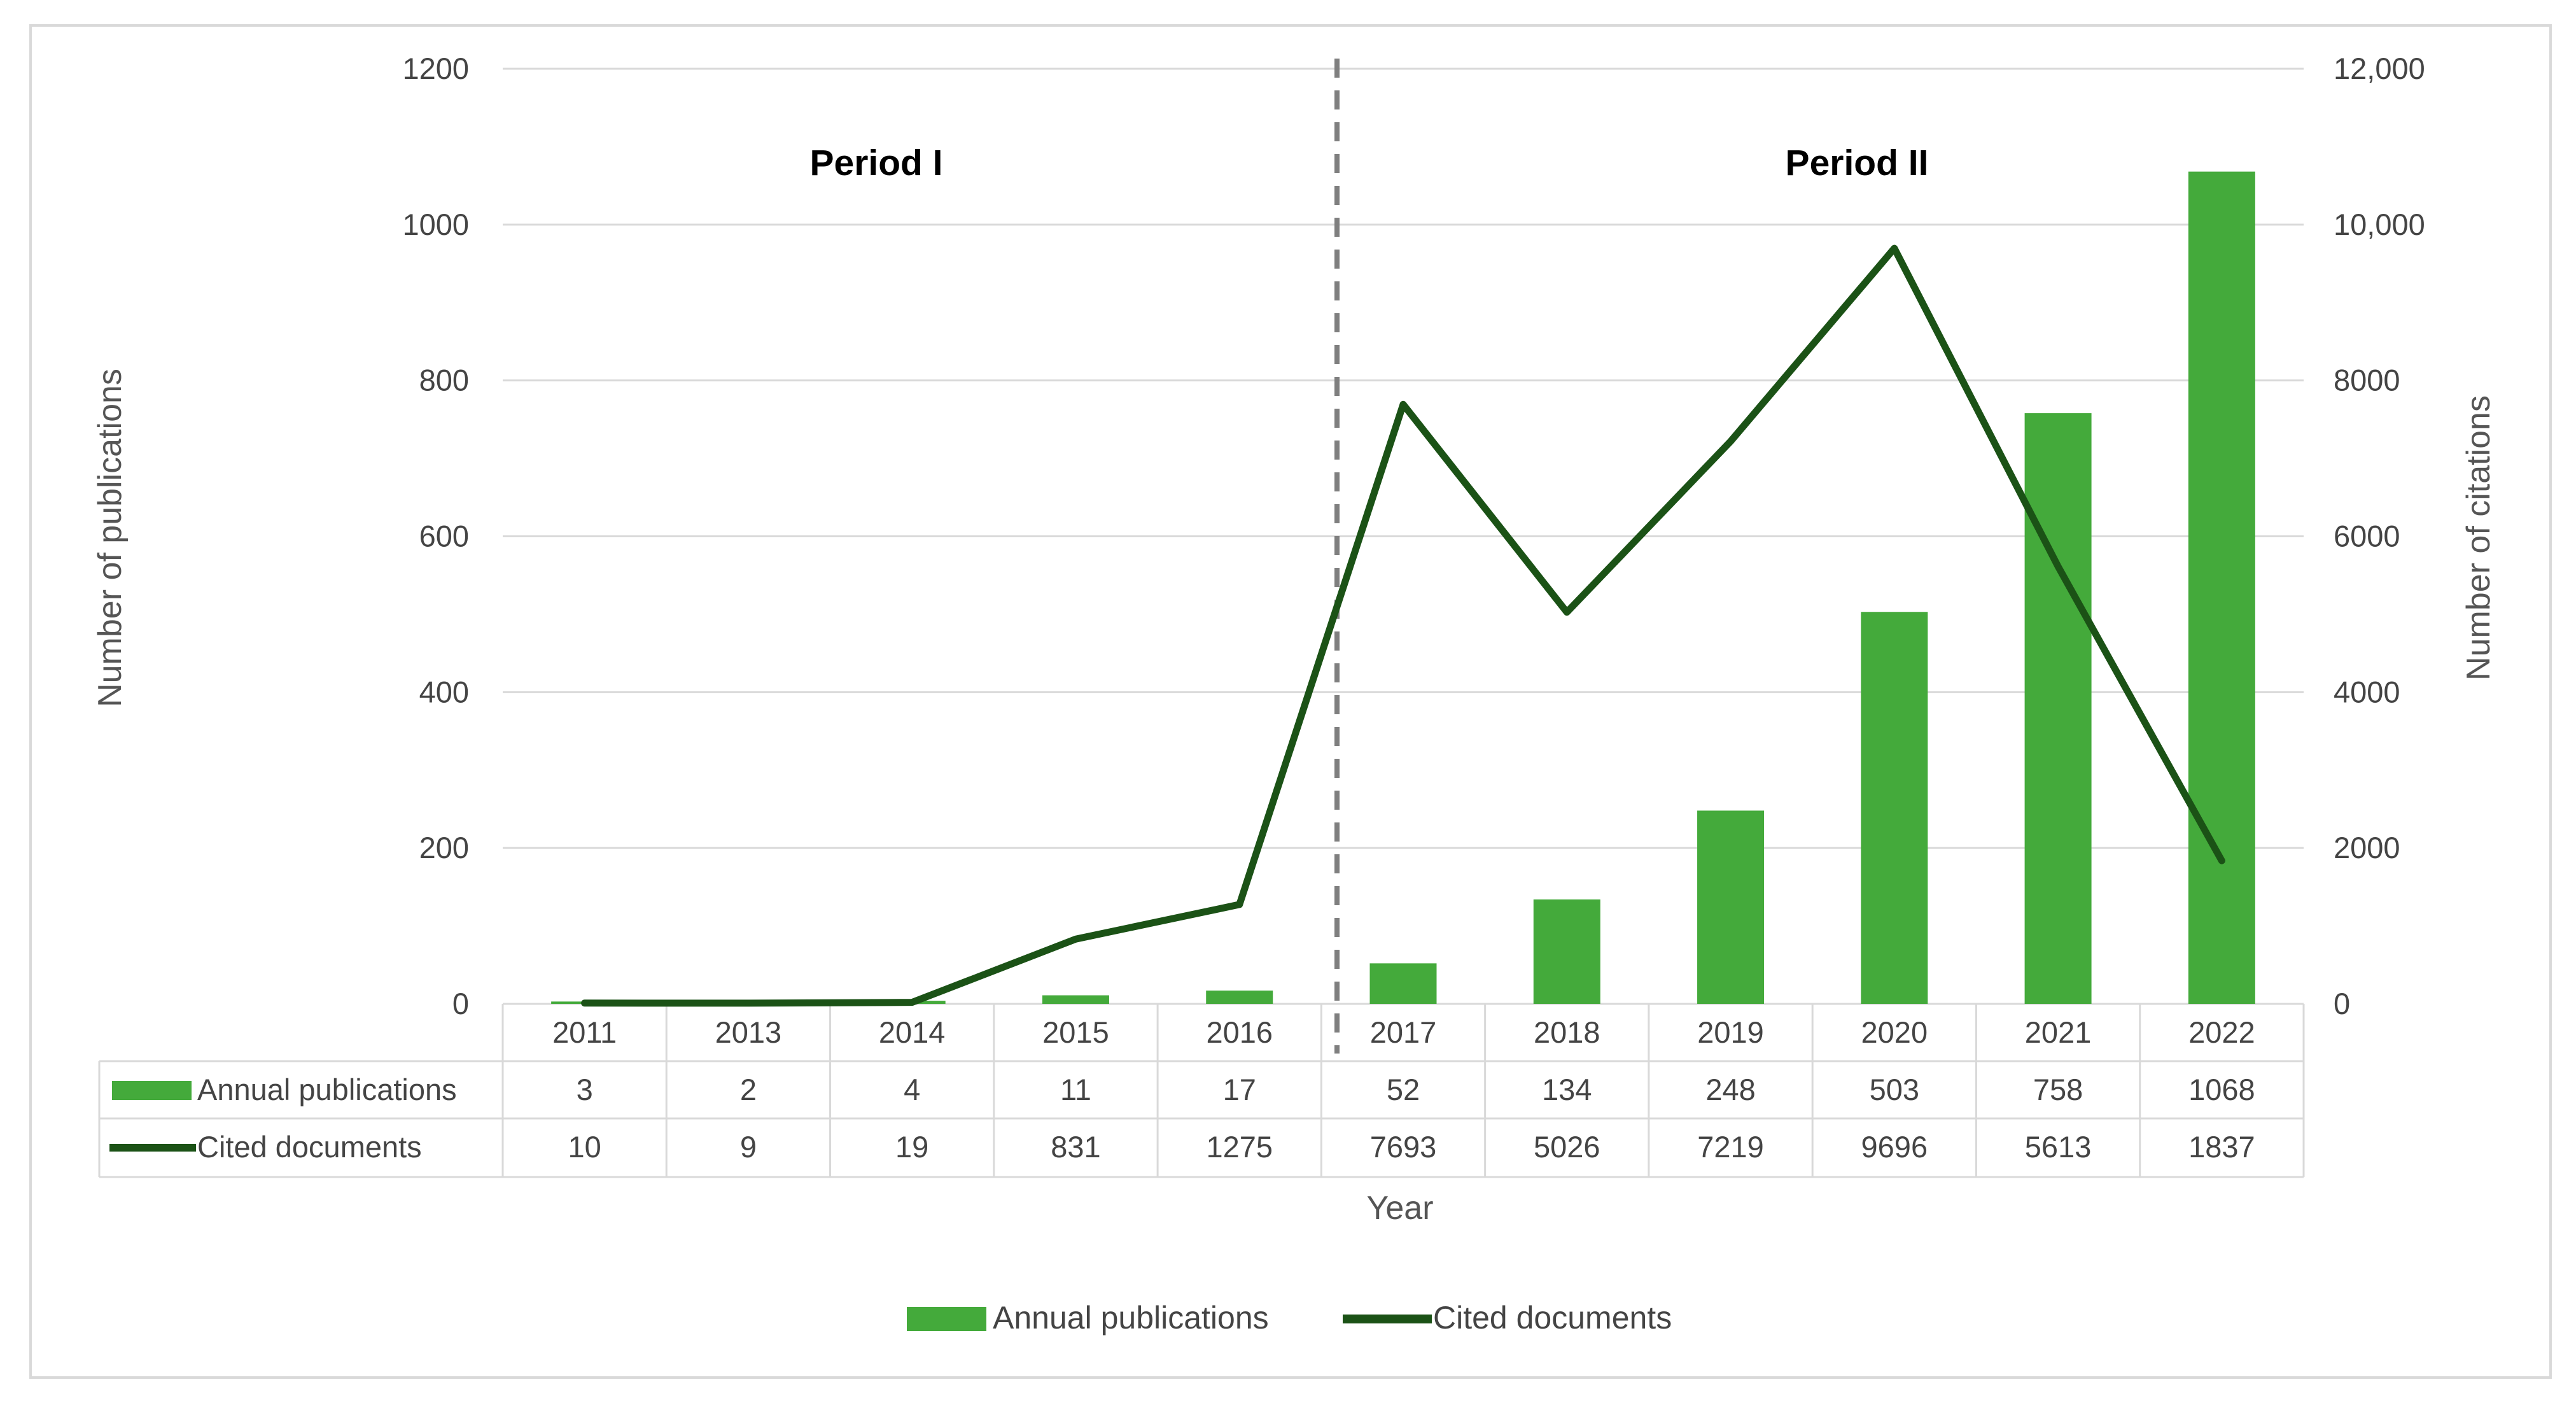 This screenshot has width=2576, height=1403. Describe the element at coordinates (585, 1089) in the screenshot. I see `table-cell-publications: 3` at that location.